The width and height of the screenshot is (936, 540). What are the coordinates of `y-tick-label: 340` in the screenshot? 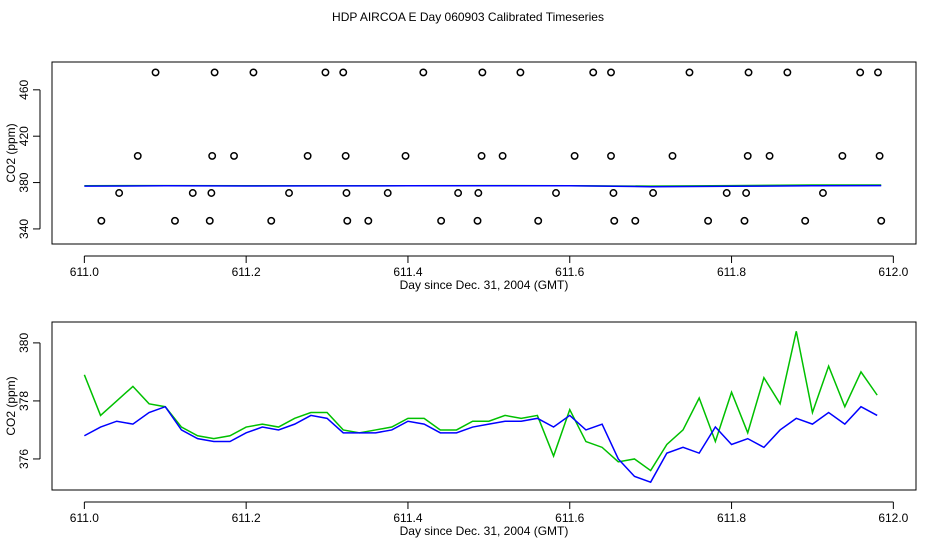 It's located at (24, 229).